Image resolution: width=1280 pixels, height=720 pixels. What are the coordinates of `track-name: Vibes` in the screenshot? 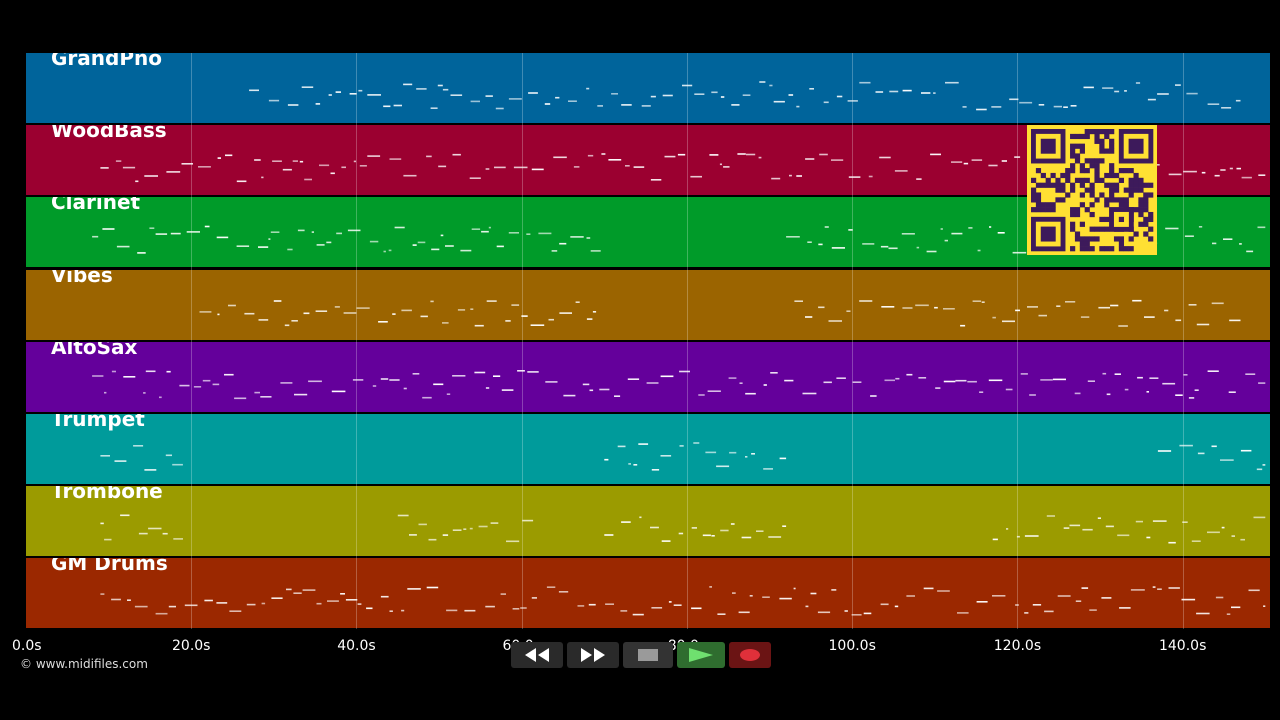 It's located at (82, 278).